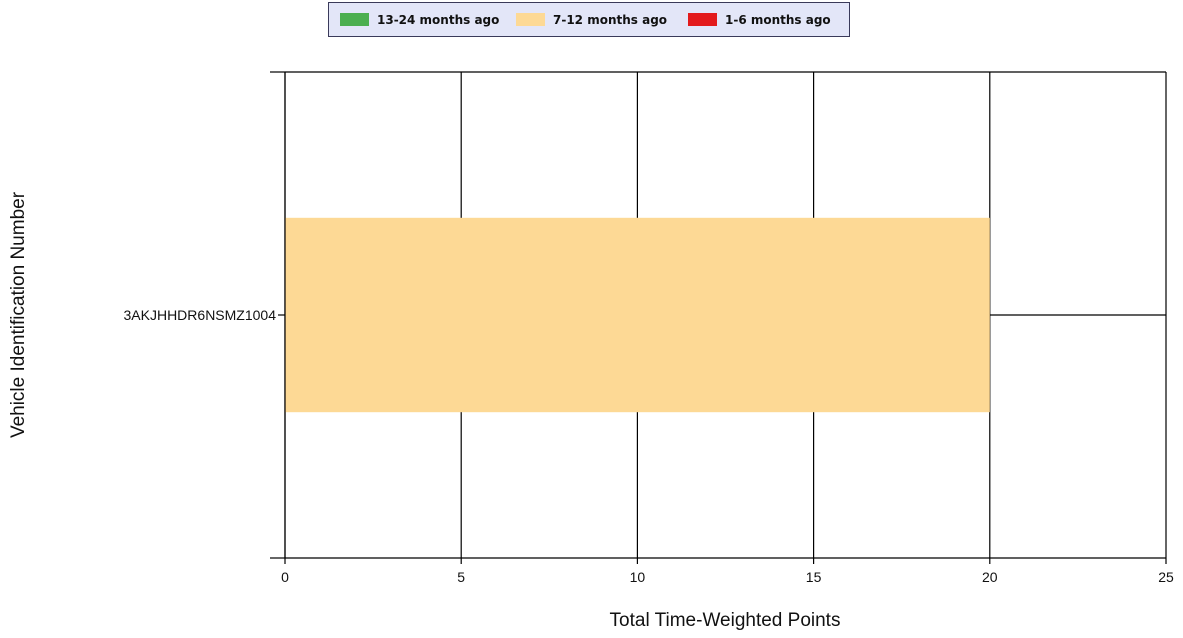 The height and width of the screenshot is (638, 1183). What do you see at coordinates (438, 19) in the screenshot?
I see `legend-label-0: 13-24 months ago` at bounding box center [438, 19].